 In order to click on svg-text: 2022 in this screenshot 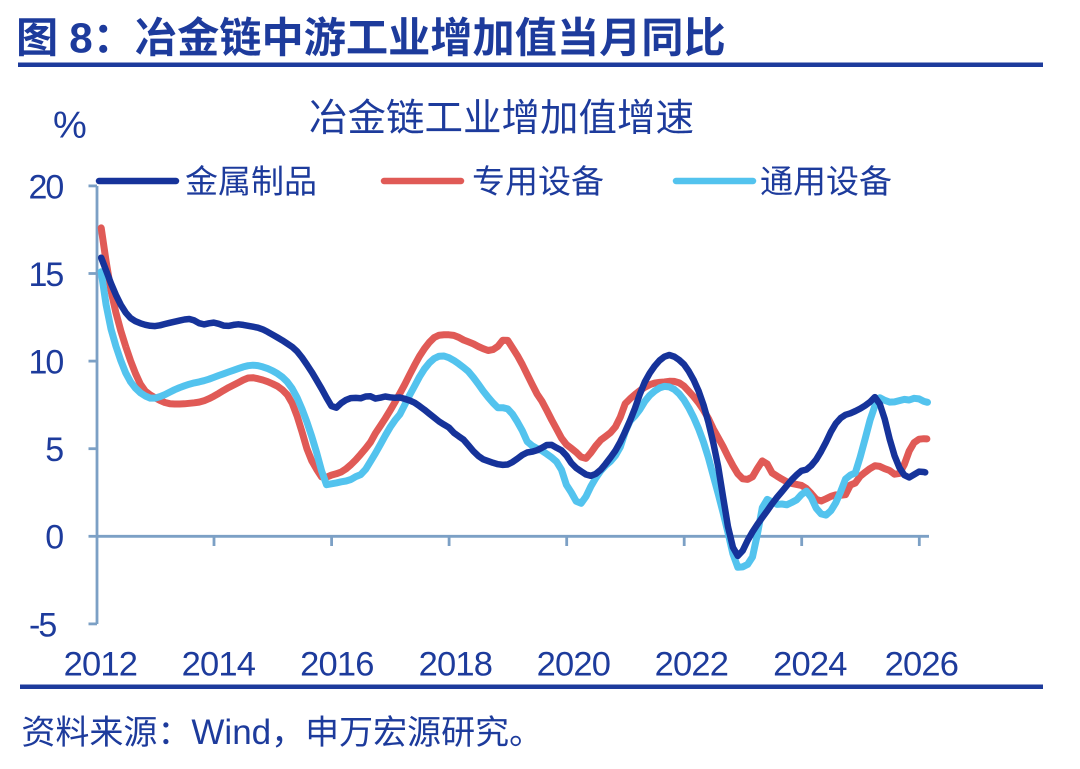, I will do `click(692, 665)`.